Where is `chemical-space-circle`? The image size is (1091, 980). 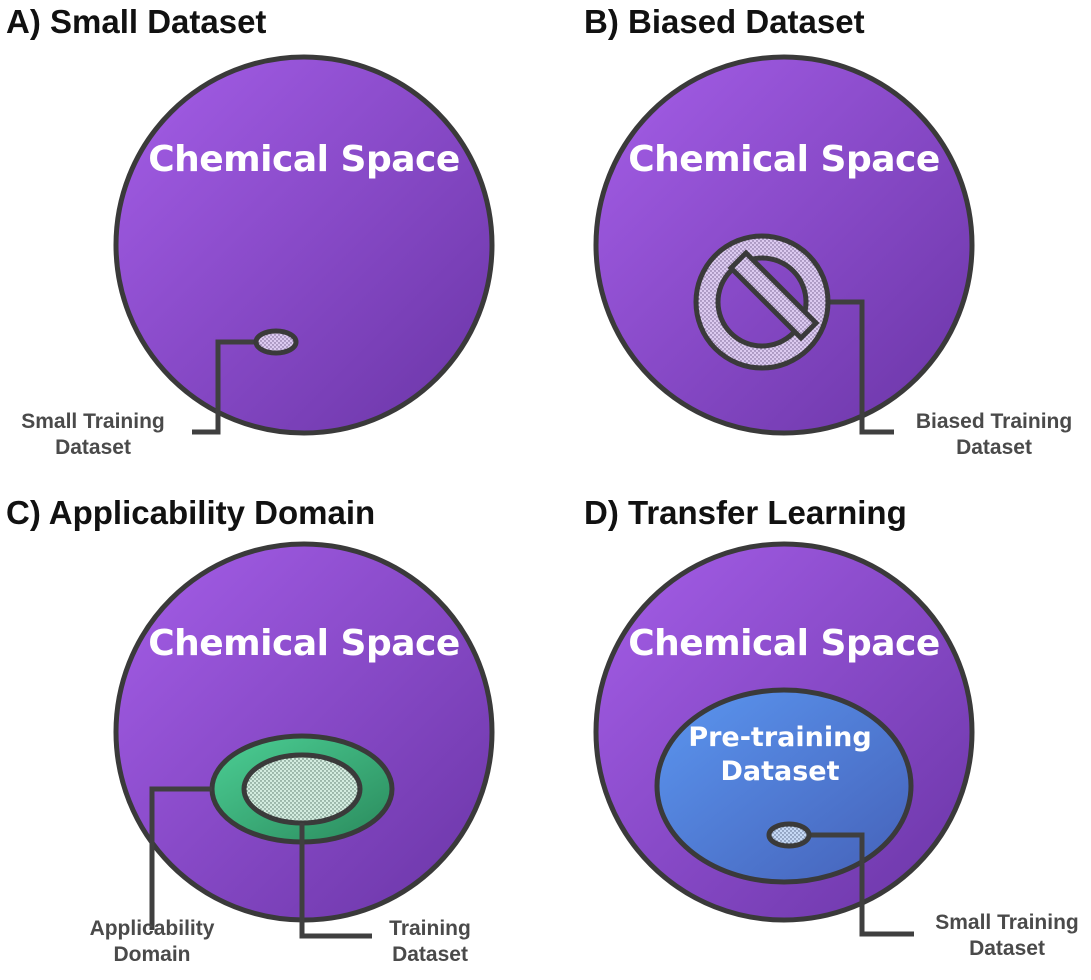 chemical-space-circle is located at coordinates (304, 245).